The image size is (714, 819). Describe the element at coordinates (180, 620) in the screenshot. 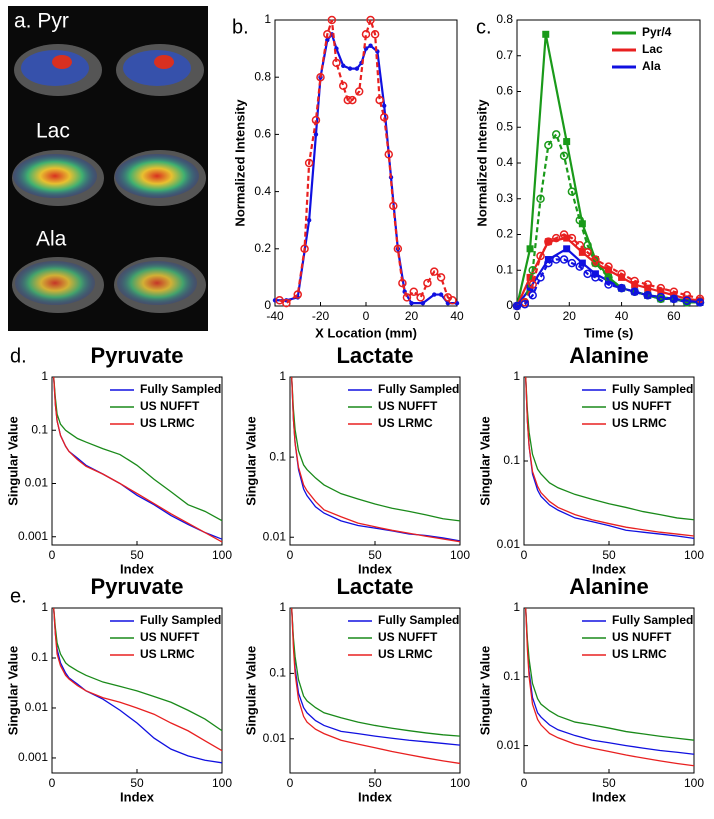

I see `legend-label: Fully Sampled` at that location.